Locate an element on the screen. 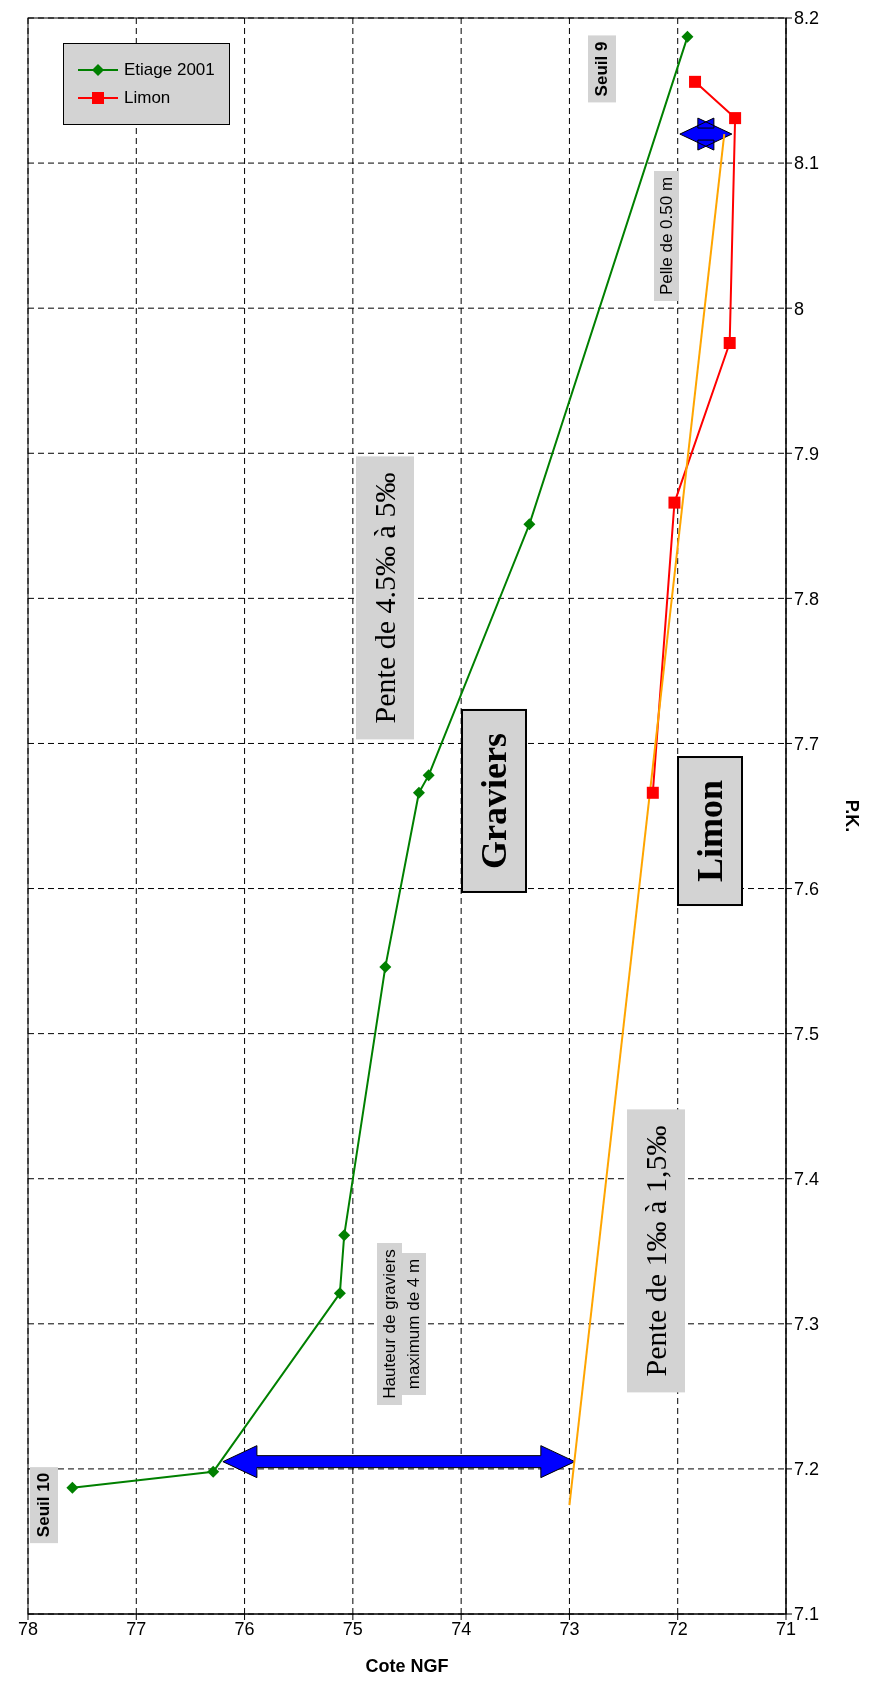 This screenshot has height=1692, width=874. legend-label: Limon is located at coordinates (147, 98).